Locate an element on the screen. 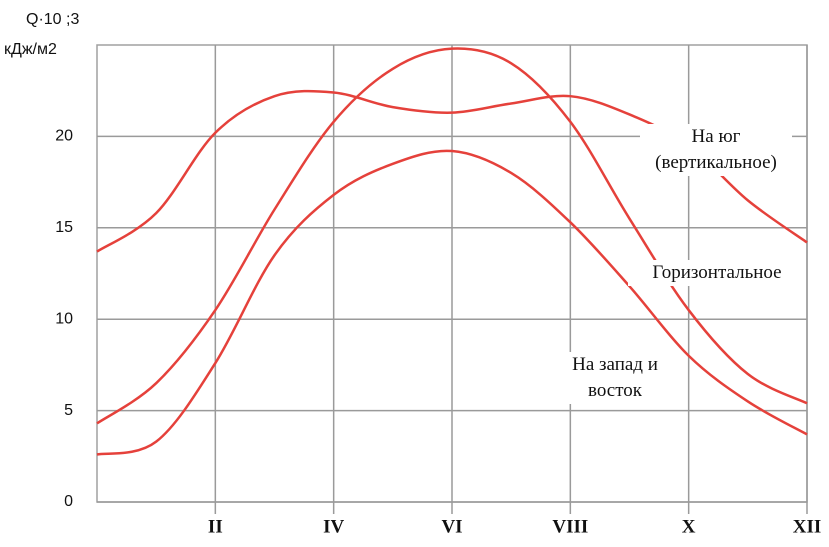 The image size is (829, 547). series-label: На юг (вертикальное) is located at coordinates (716, 150).